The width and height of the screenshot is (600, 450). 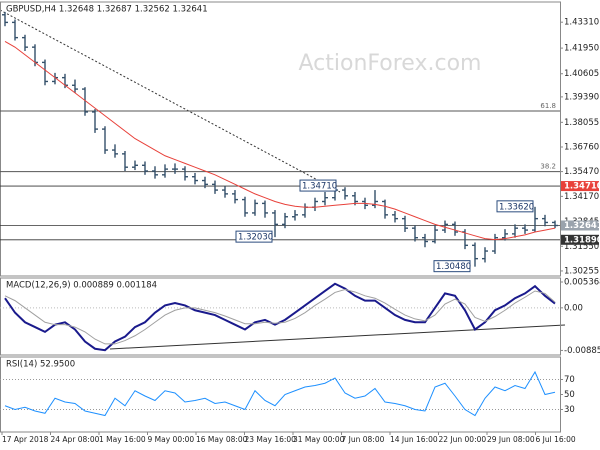 What do you see at coordinates (582, 283) in the screenshot?
I see `y-tick-label: 0.005368` at bounding box center [582, 283].